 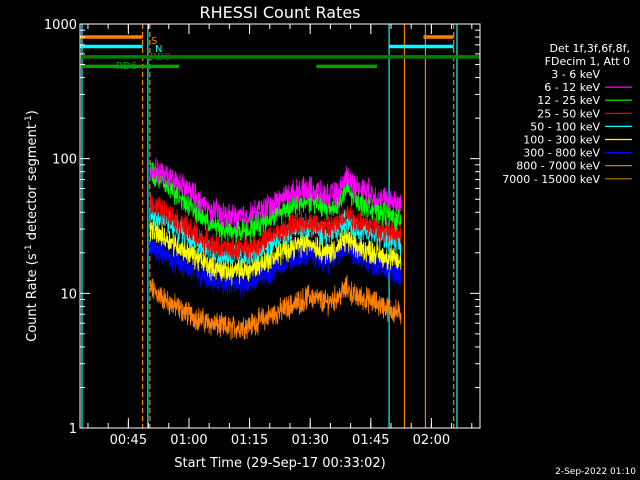 What do you see at coordinates (249, 440) in the screenshot?
I see `x-tick-label: 01:15` at bounding box center [249, 440].